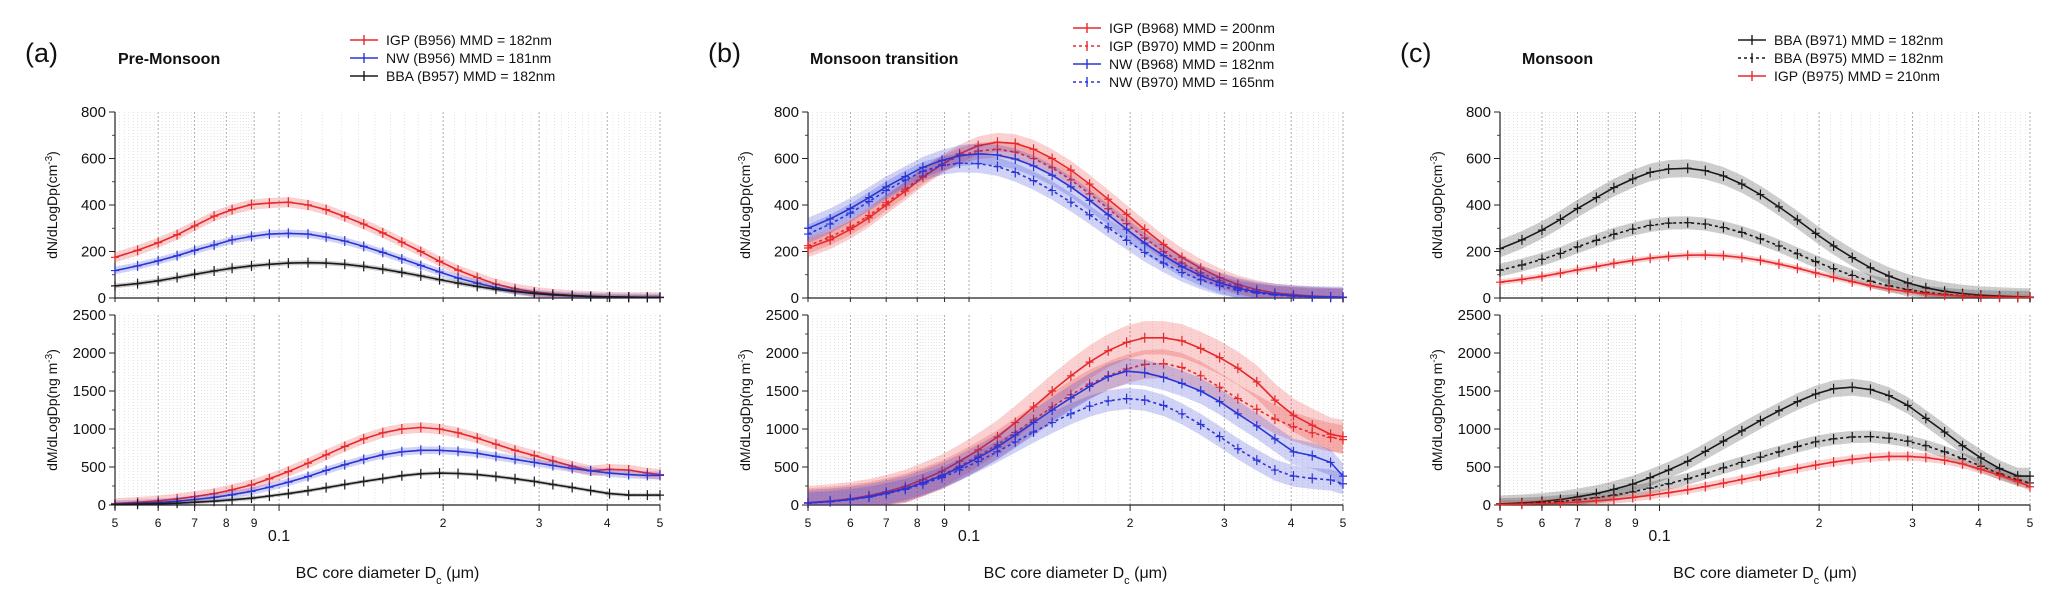  Describe the element at coordinates (1130, 523) in the screenshot. I see `x-tick-label: 2` at that location.